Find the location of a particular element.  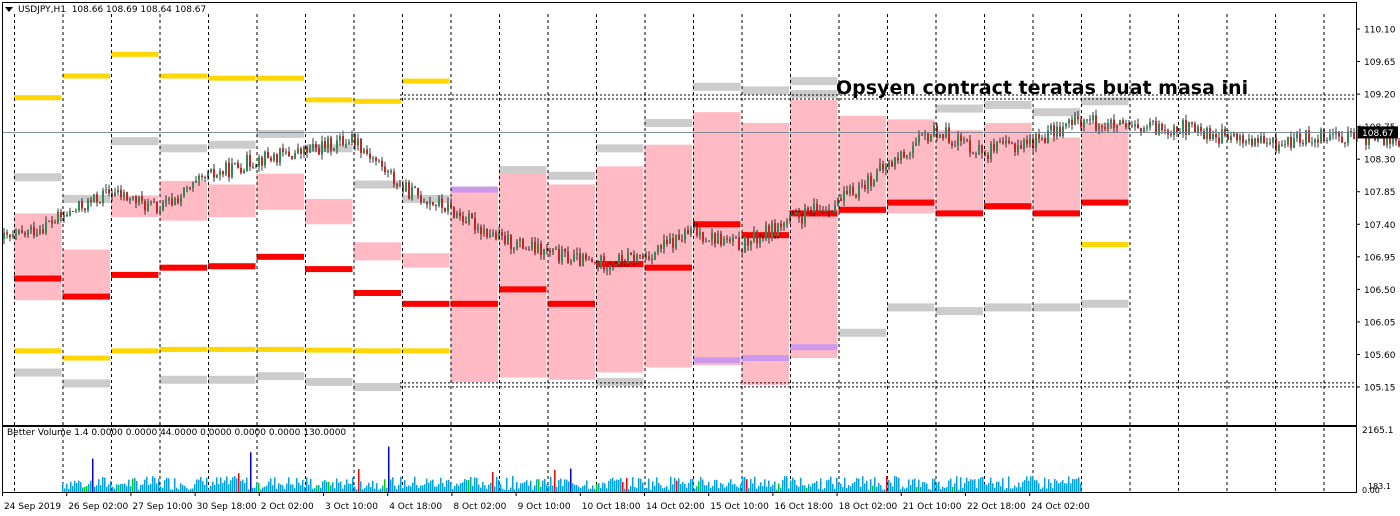

time-tick-label: 8 Oct 02:00 is located at coordinates (479, 507).